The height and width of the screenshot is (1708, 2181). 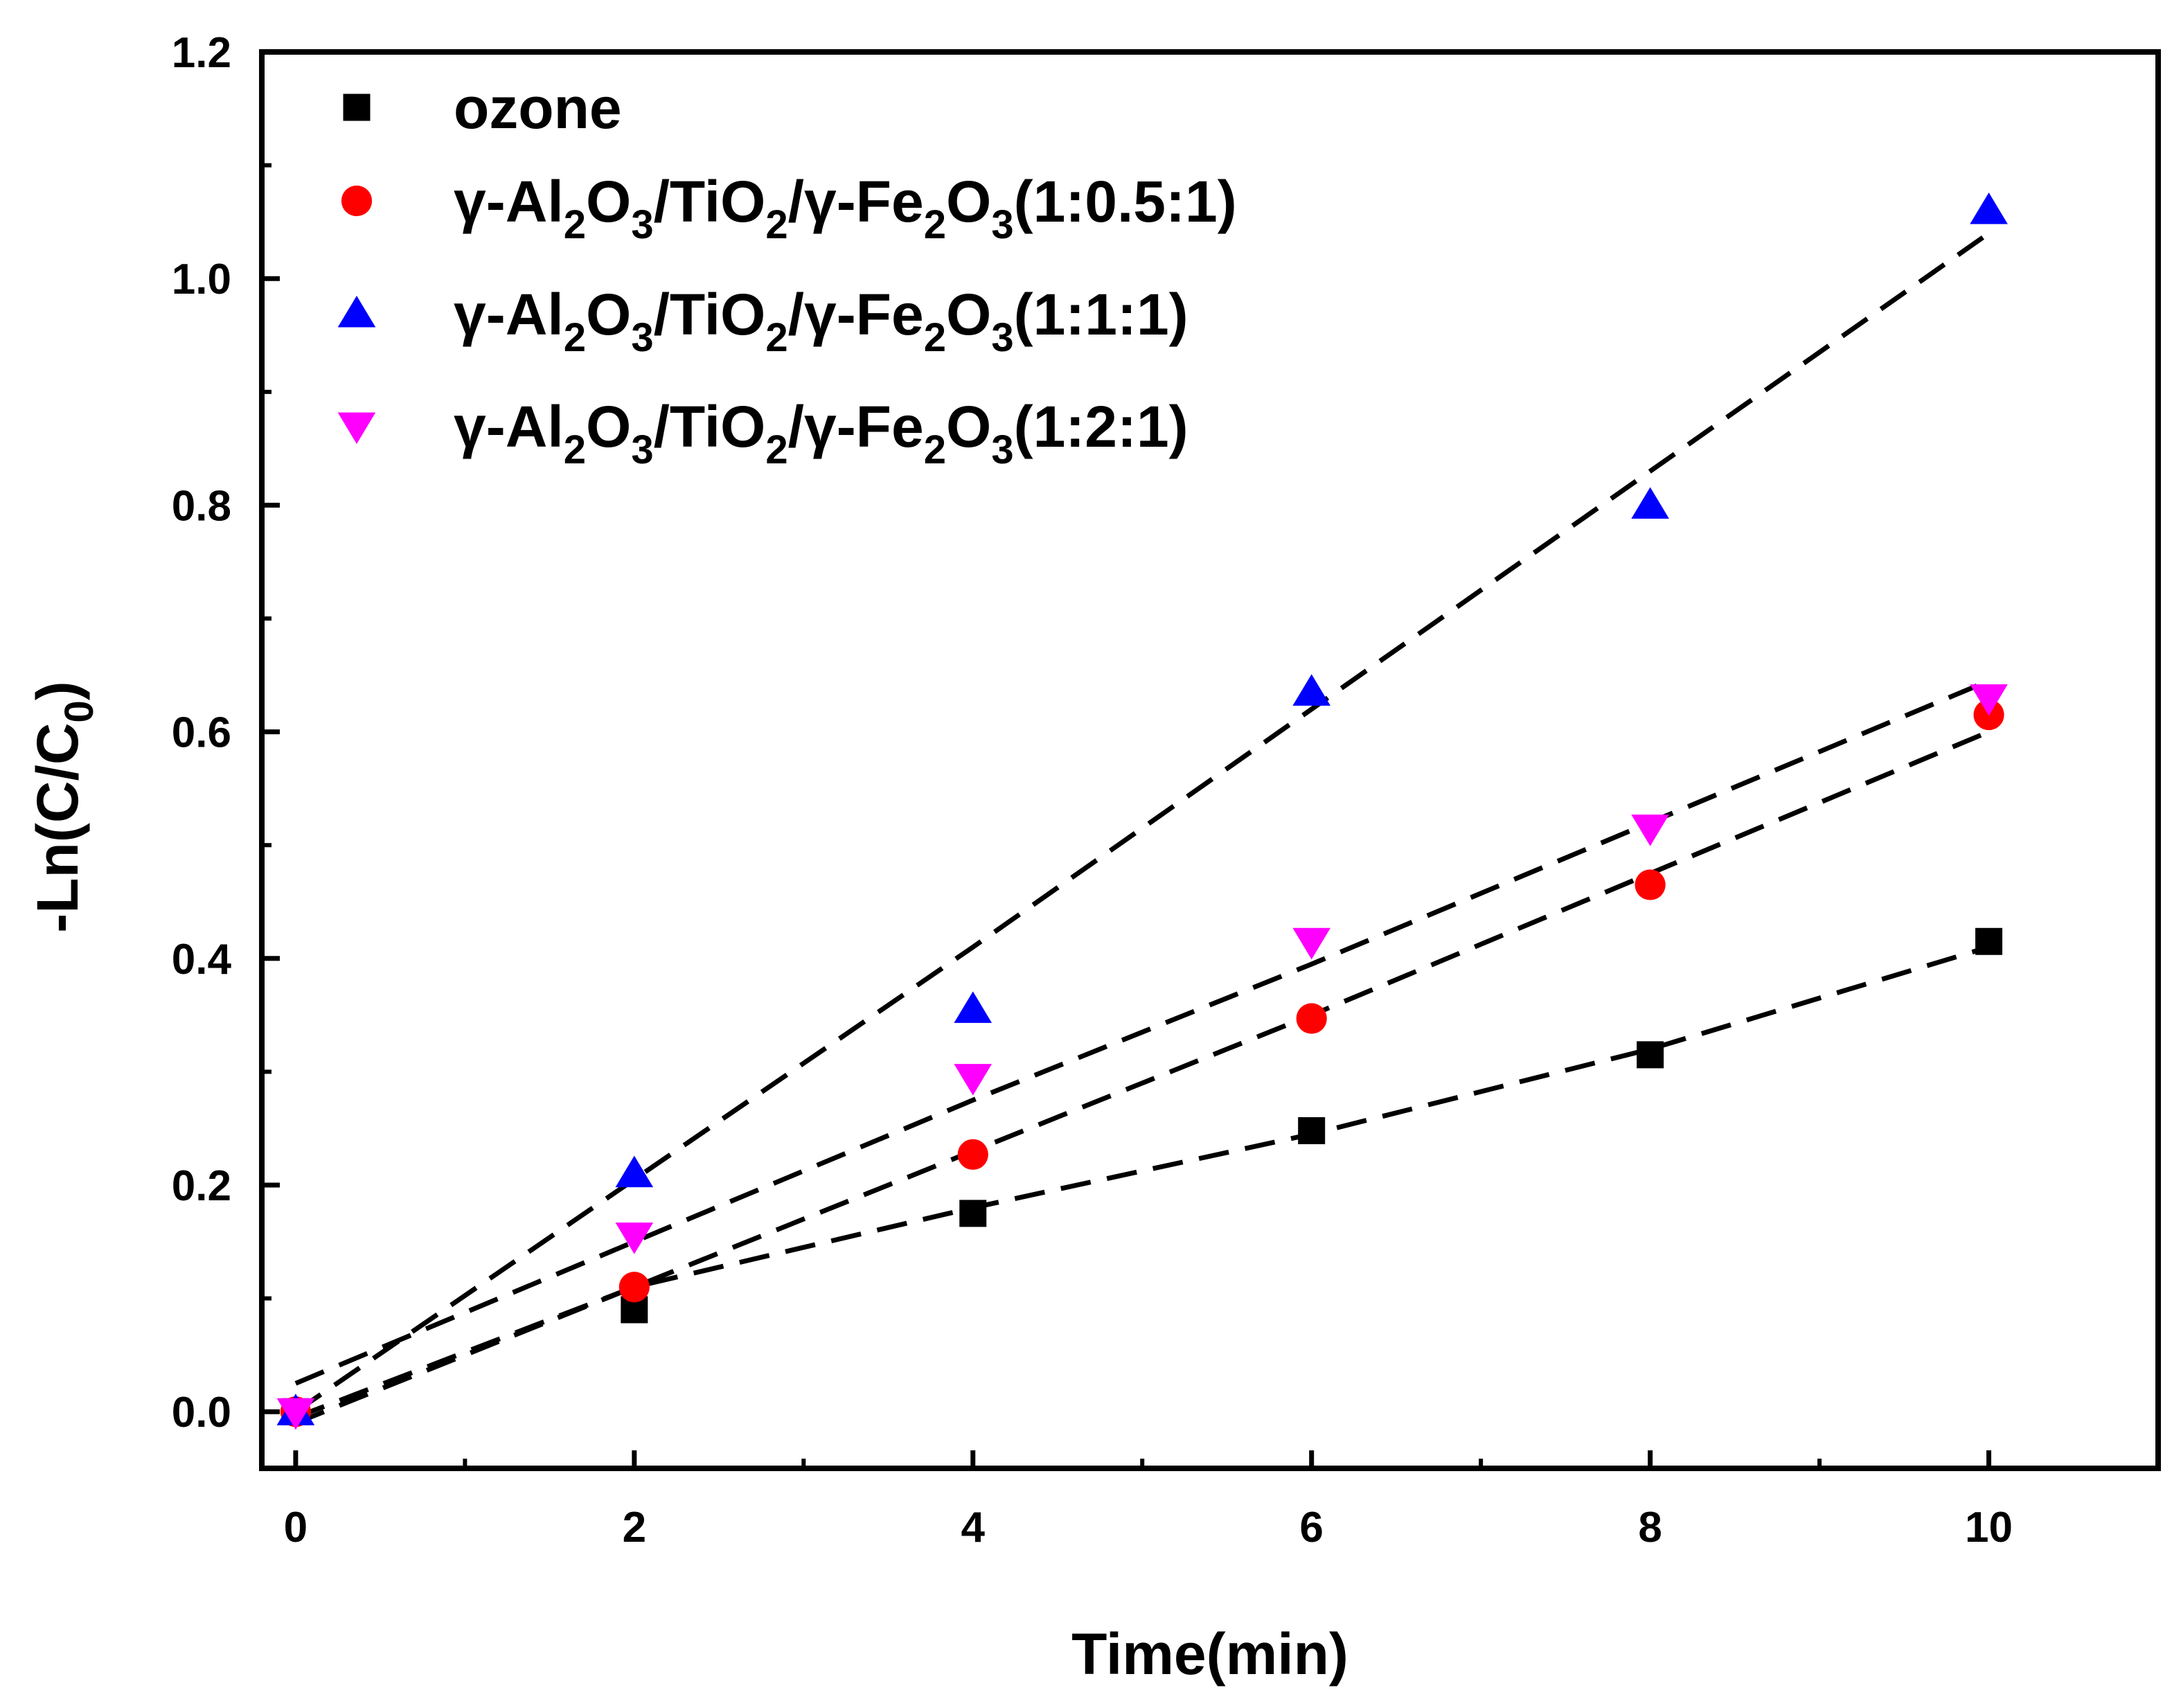 I want to click on point-s2-x8, so click(x=1650, y=503).